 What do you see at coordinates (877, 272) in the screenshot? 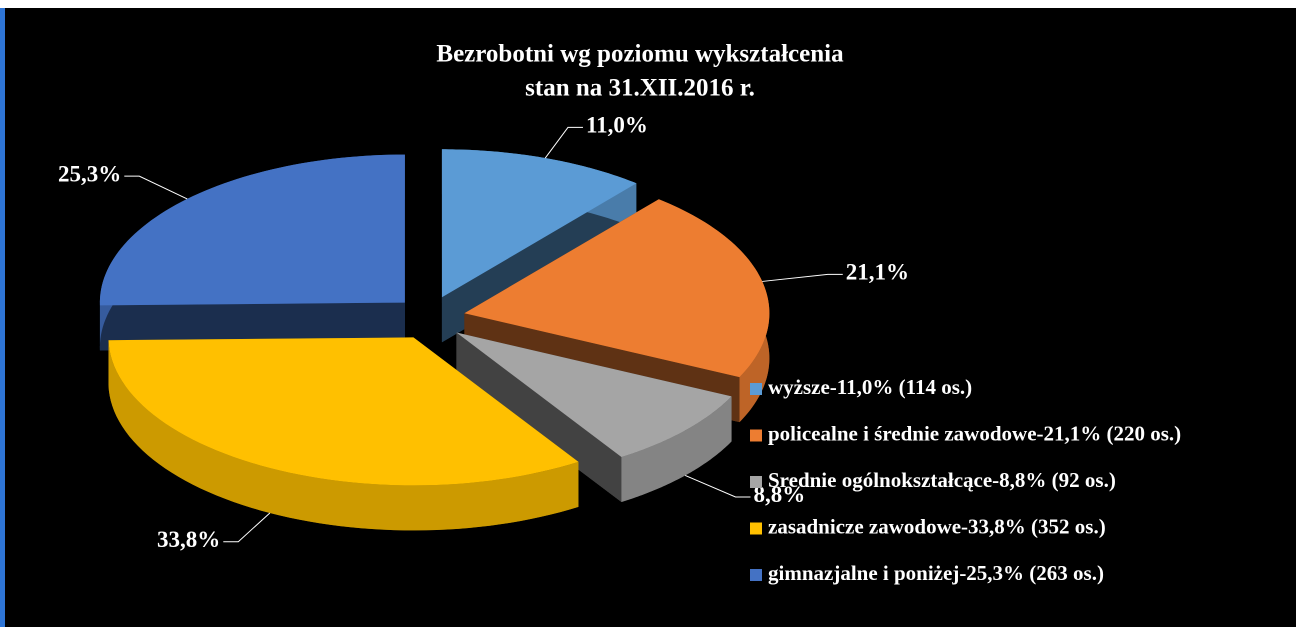
I see `data-label: 21,1%` at bounding box center [877, 272].